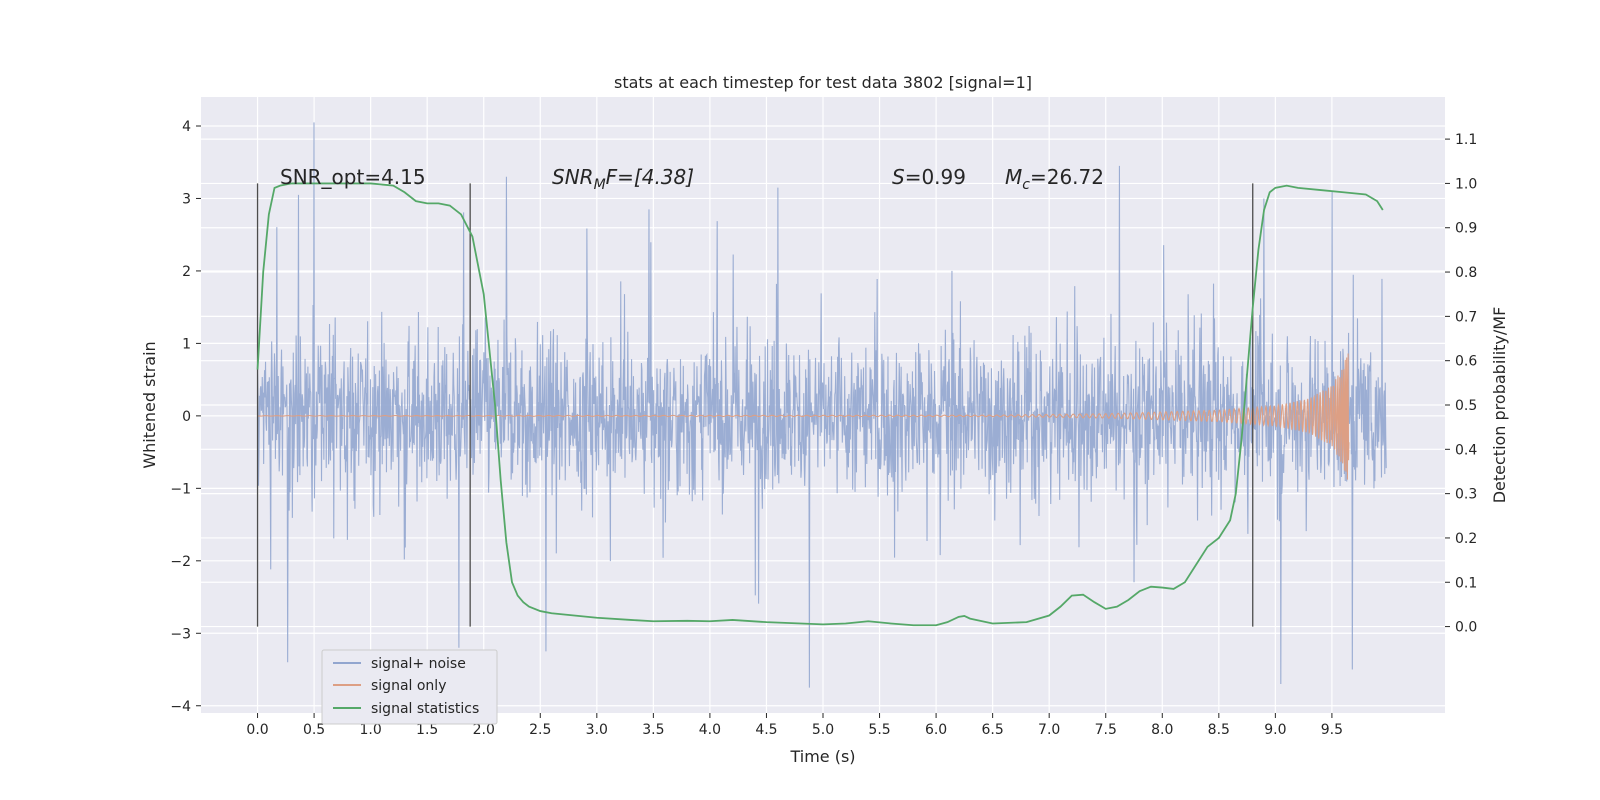  Describe the element at coordinates (186, 344) in the screenshot. I see `y-left-tick-label: 1` at that location.